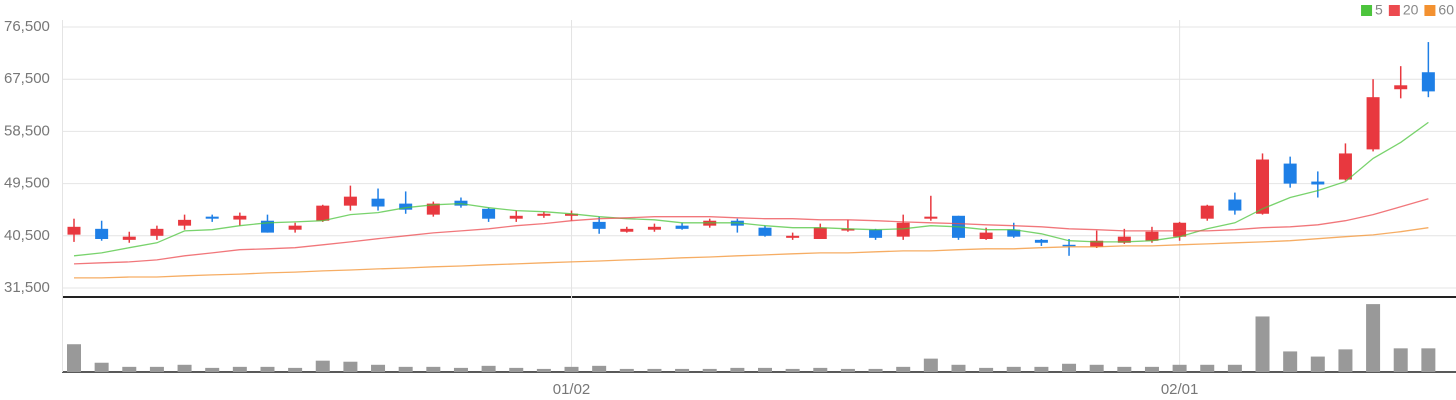 The width and height of the screenshot is (1456, 400). Describe the element at coordinates (27, 26) in the screenshot. I see `y-tick-label: 76,500` at that location.